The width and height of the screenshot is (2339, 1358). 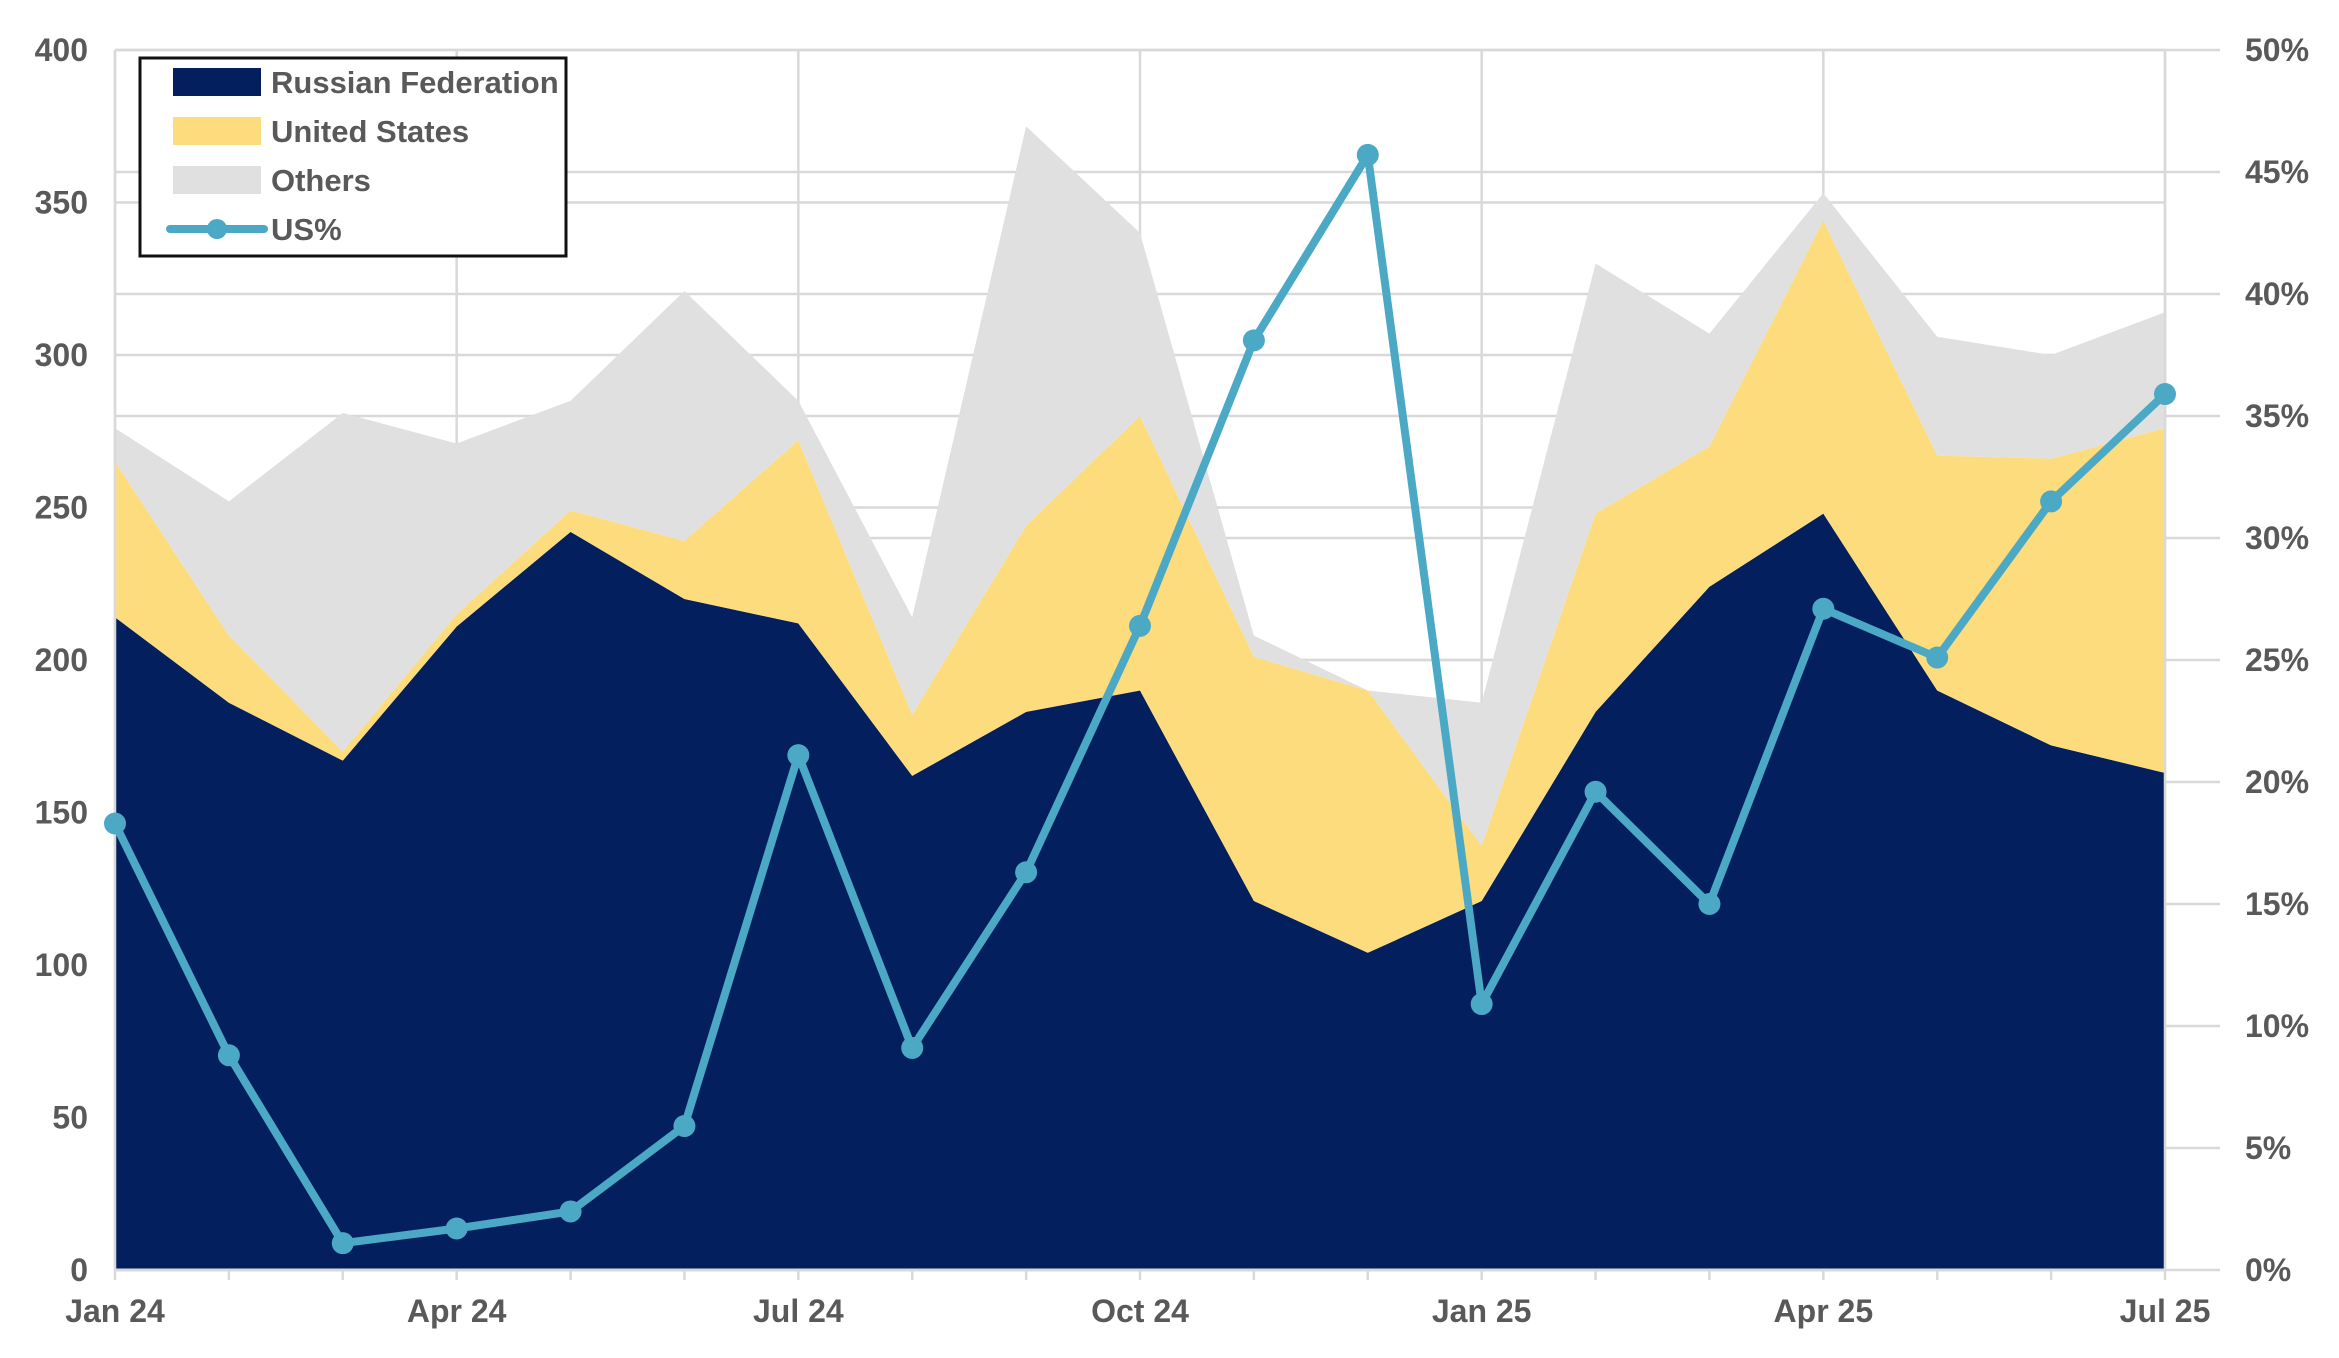 I want to click on y-left-tick-label: 100, so click(x=61, y=965).